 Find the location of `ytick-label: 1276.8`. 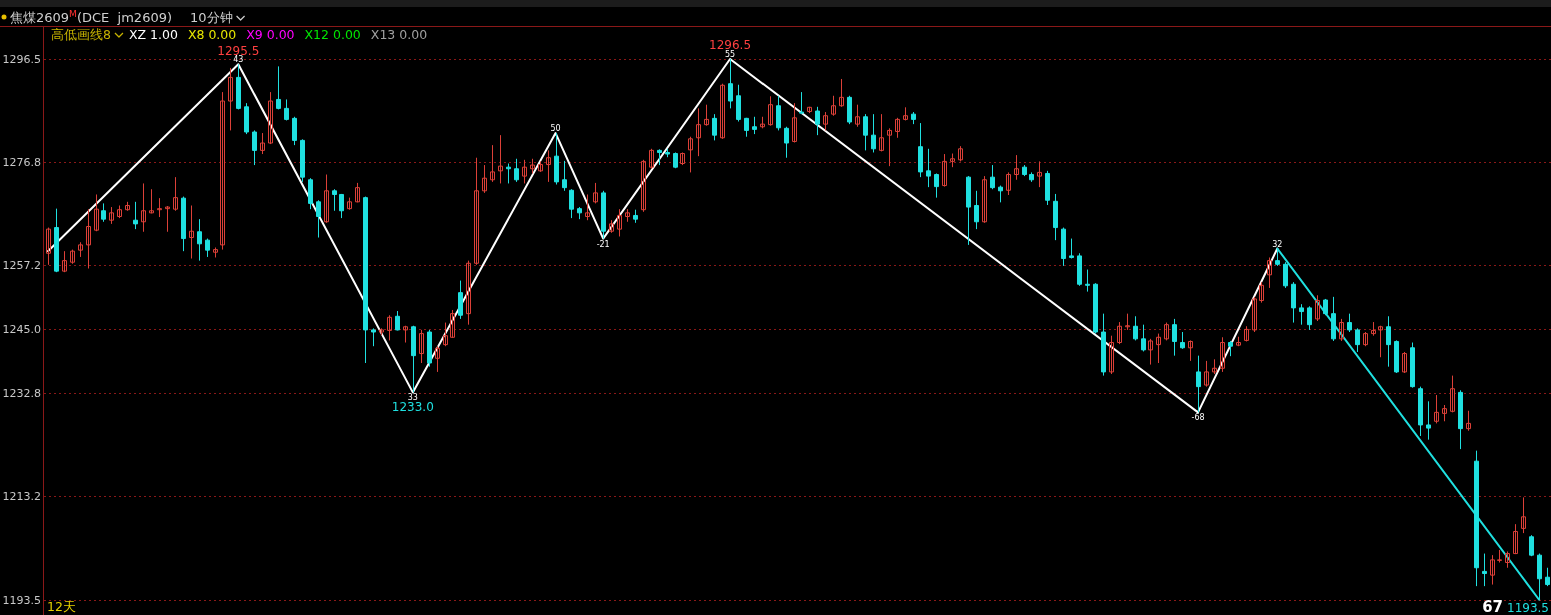

ytick-label: 1276.8 is located at coordinates (21, 163).